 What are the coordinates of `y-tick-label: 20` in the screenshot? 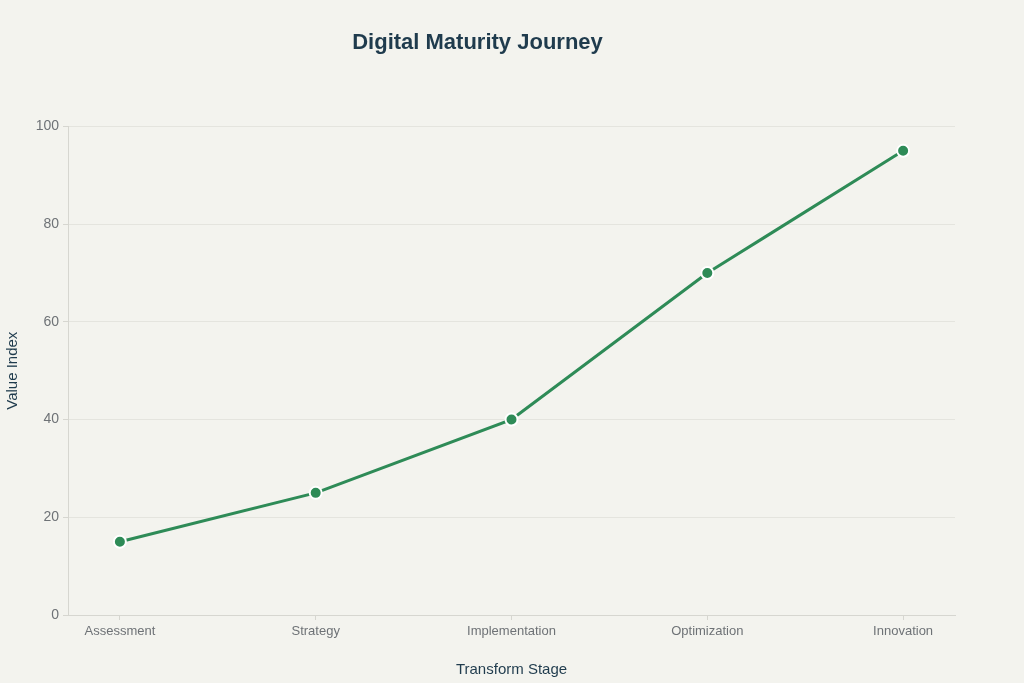 It's located at (51, 516).